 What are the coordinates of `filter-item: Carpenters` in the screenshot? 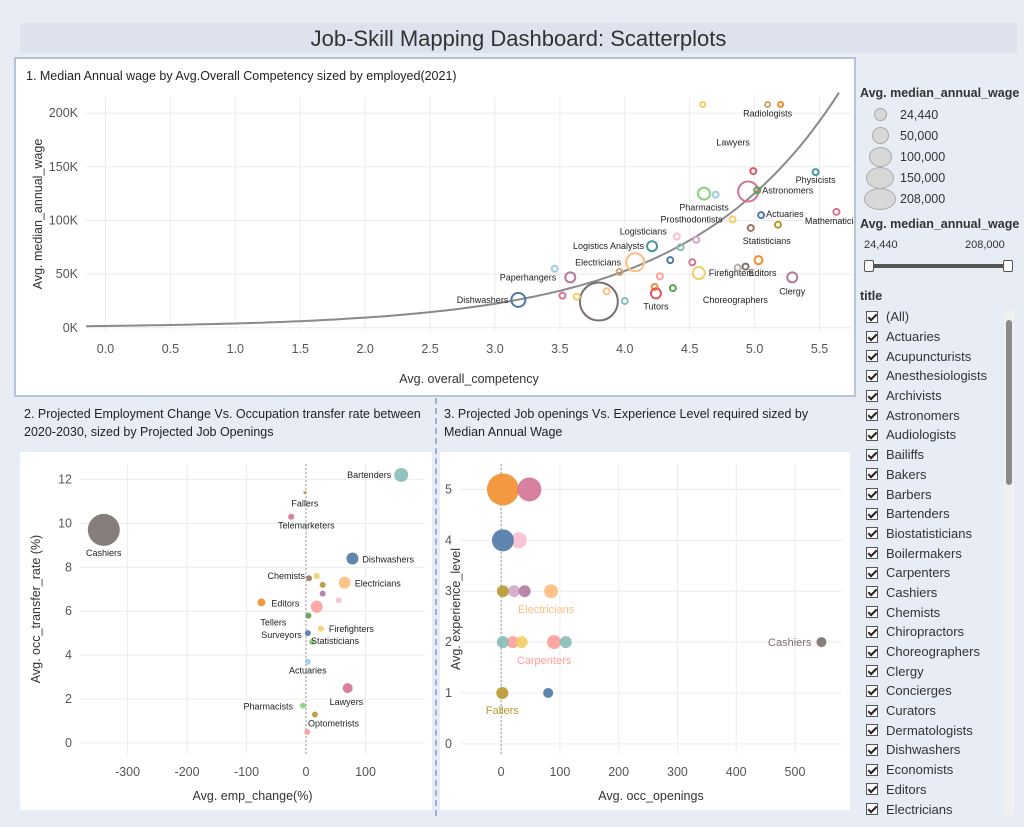 It's located at (932, 573).